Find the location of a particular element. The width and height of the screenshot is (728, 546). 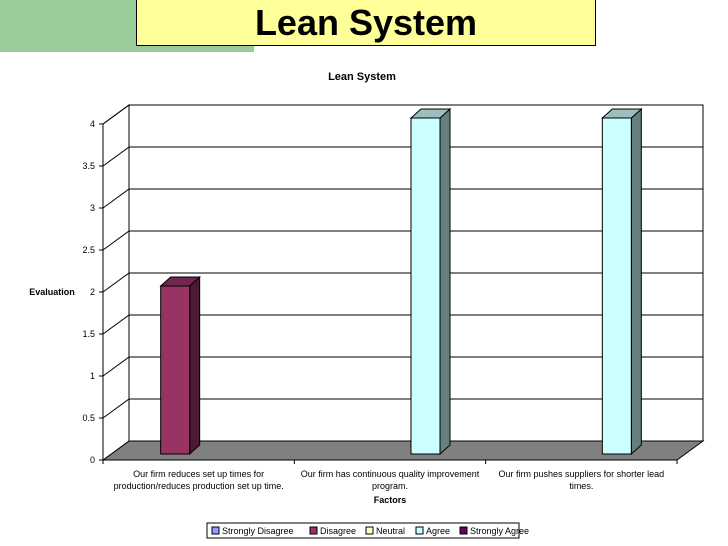

y-tick-label: 3.5 is located at coordinates (88, 166).